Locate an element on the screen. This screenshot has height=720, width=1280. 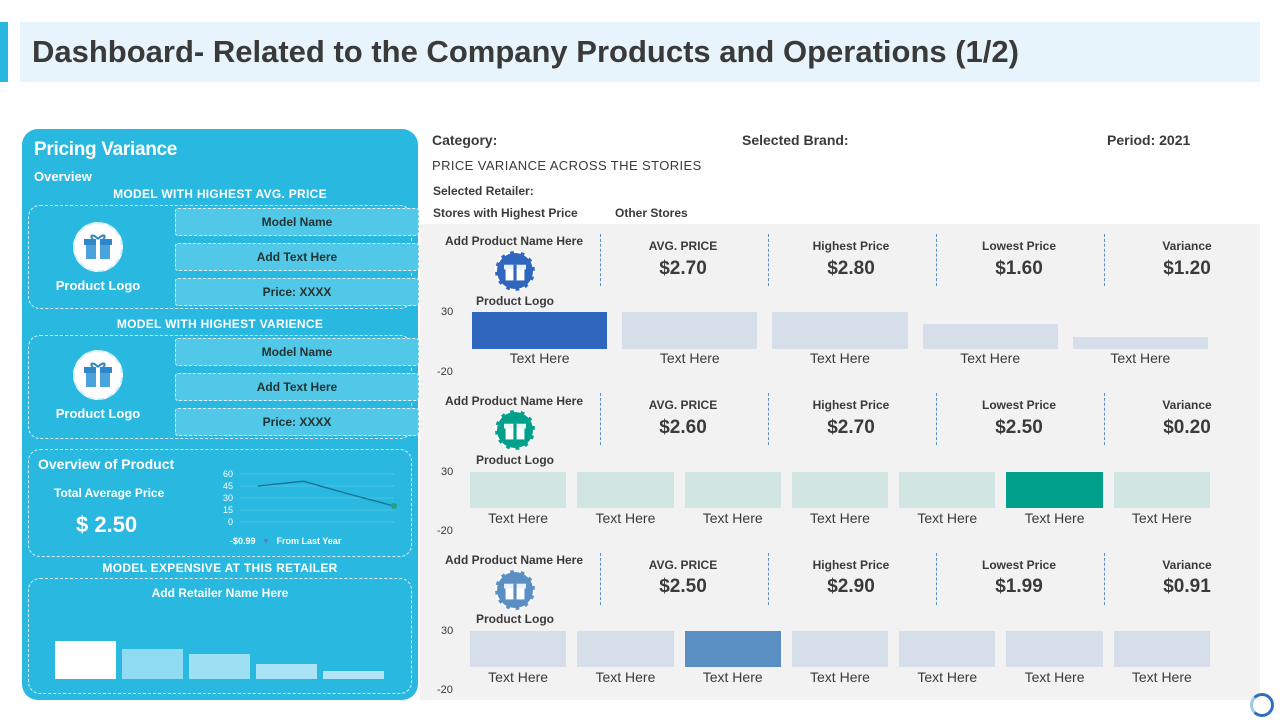
lowest-price-value: $1.99 is located at coordinates (1019, 586).